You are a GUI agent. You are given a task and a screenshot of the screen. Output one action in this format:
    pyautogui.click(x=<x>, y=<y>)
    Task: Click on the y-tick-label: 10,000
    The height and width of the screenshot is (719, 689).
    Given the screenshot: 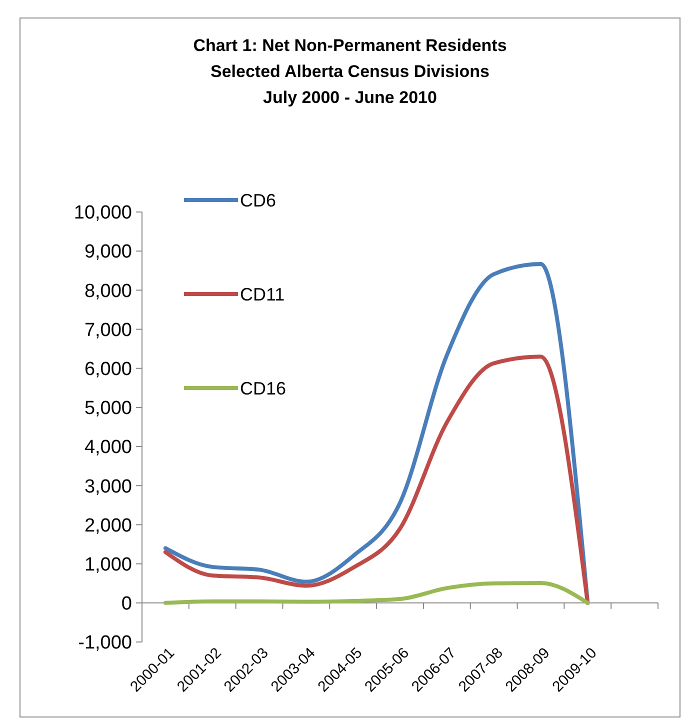 What is the action you would take?
    pyautogui.click(x=103, y=213)
    